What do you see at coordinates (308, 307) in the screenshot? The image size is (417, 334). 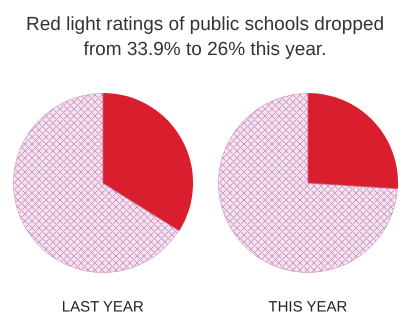 I see `text: THIS YEAR` at bounding box center [308, 307].